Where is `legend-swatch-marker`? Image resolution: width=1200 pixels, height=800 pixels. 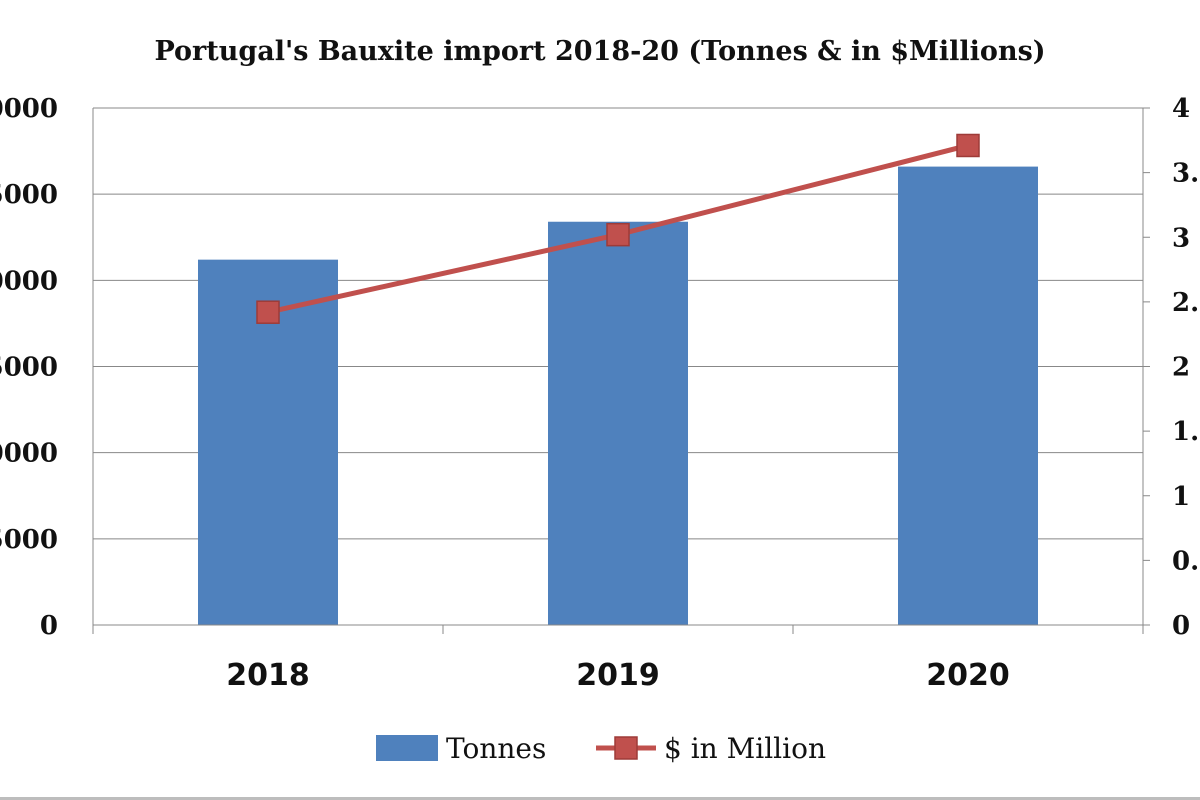 legend-swatch-marker is located at coordinates (626, 748).